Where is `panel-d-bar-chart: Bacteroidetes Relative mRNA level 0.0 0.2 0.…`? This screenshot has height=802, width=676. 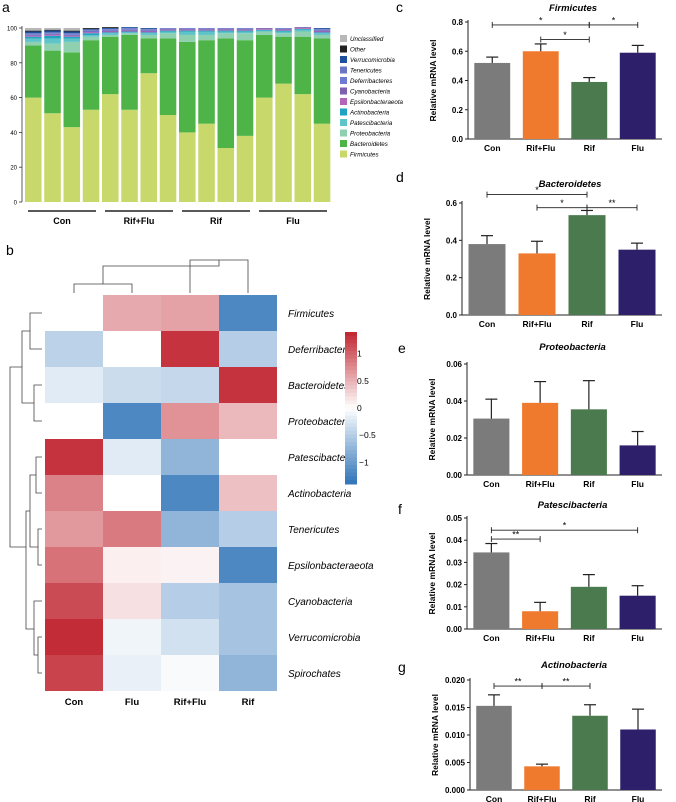 panel-d-bar-chart: Bacteroidetes Relative mRNA level 0.0 0.2 0.… is located at coordinates (542, 254).